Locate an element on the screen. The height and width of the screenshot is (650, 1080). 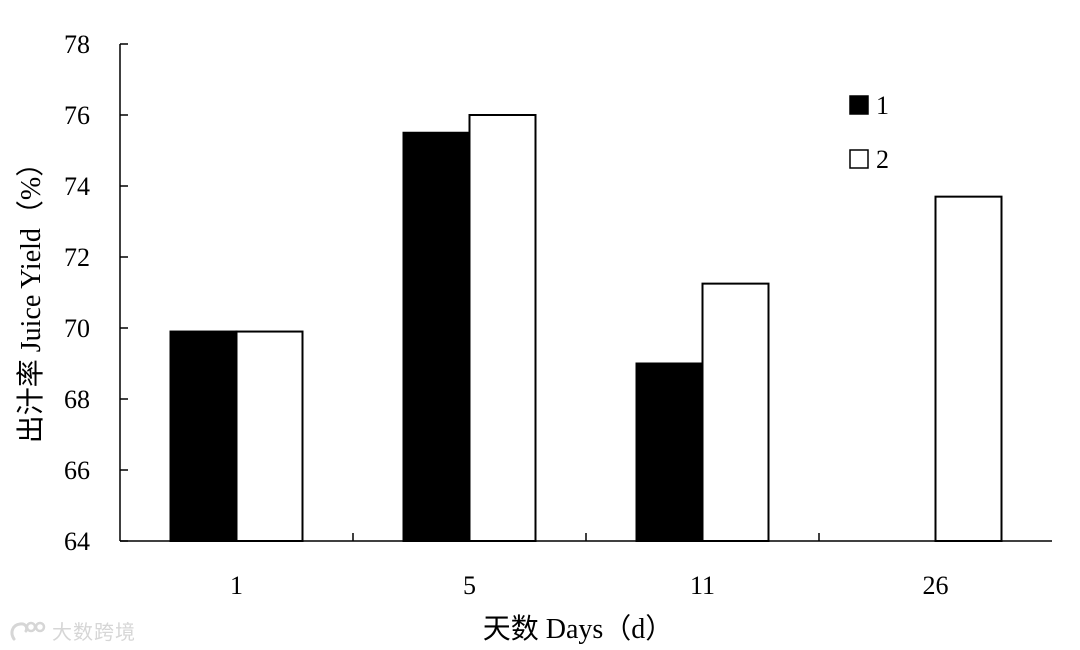
y-tick-label: 64 is located at coordinates (77, 541).